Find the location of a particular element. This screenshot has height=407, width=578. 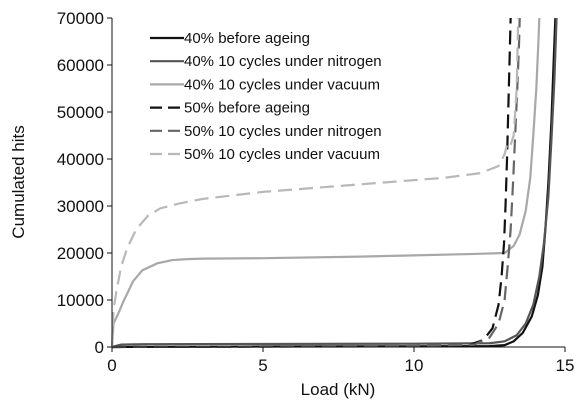

y-tick-label: 60000 is located at coordinates (80, 65).